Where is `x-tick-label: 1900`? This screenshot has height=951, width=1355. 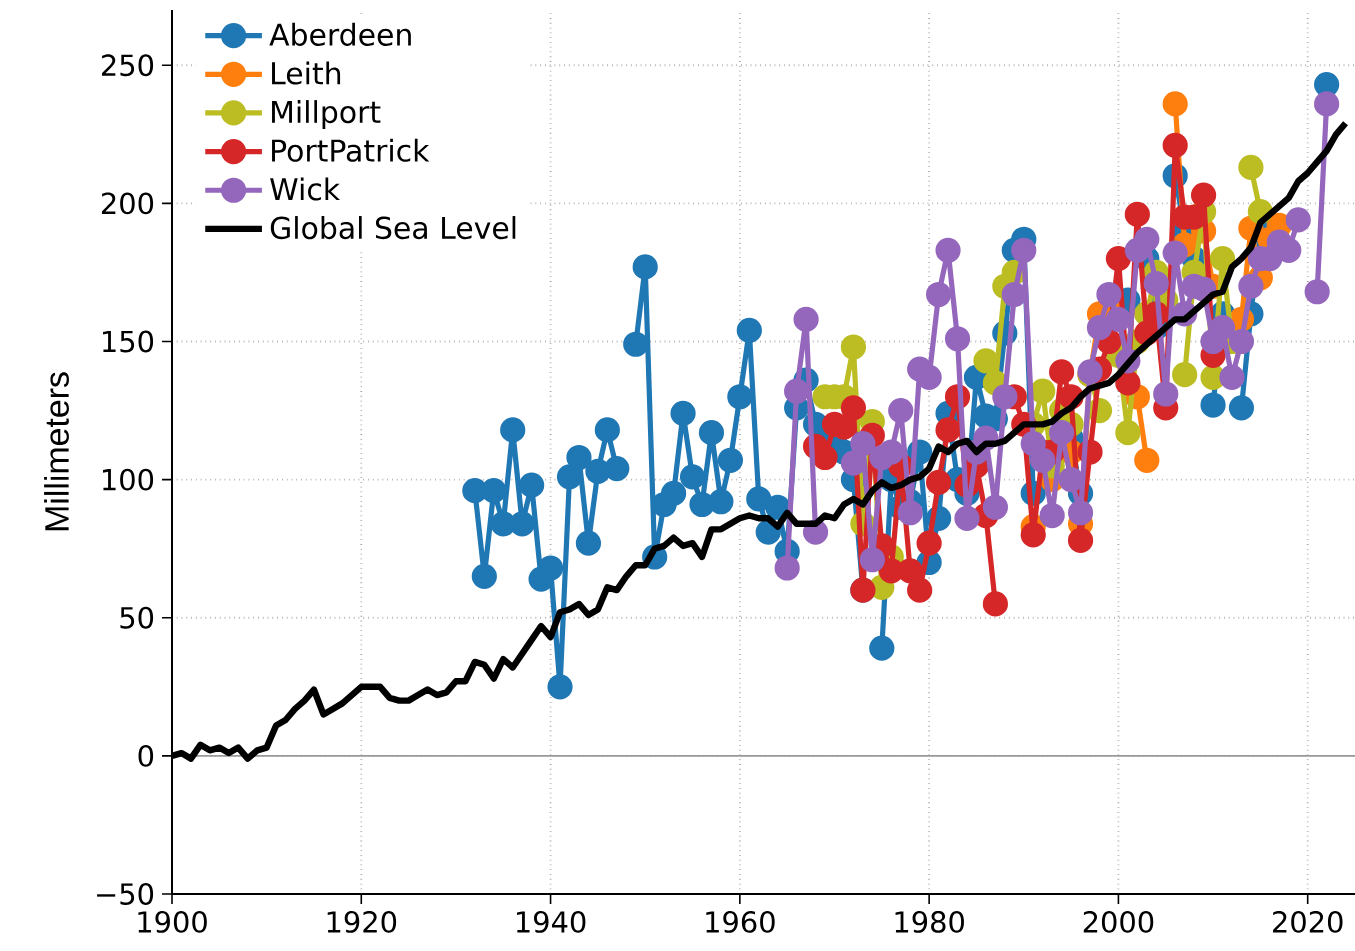 x-tick-label: 1900 is located at coordinates (172, 921).